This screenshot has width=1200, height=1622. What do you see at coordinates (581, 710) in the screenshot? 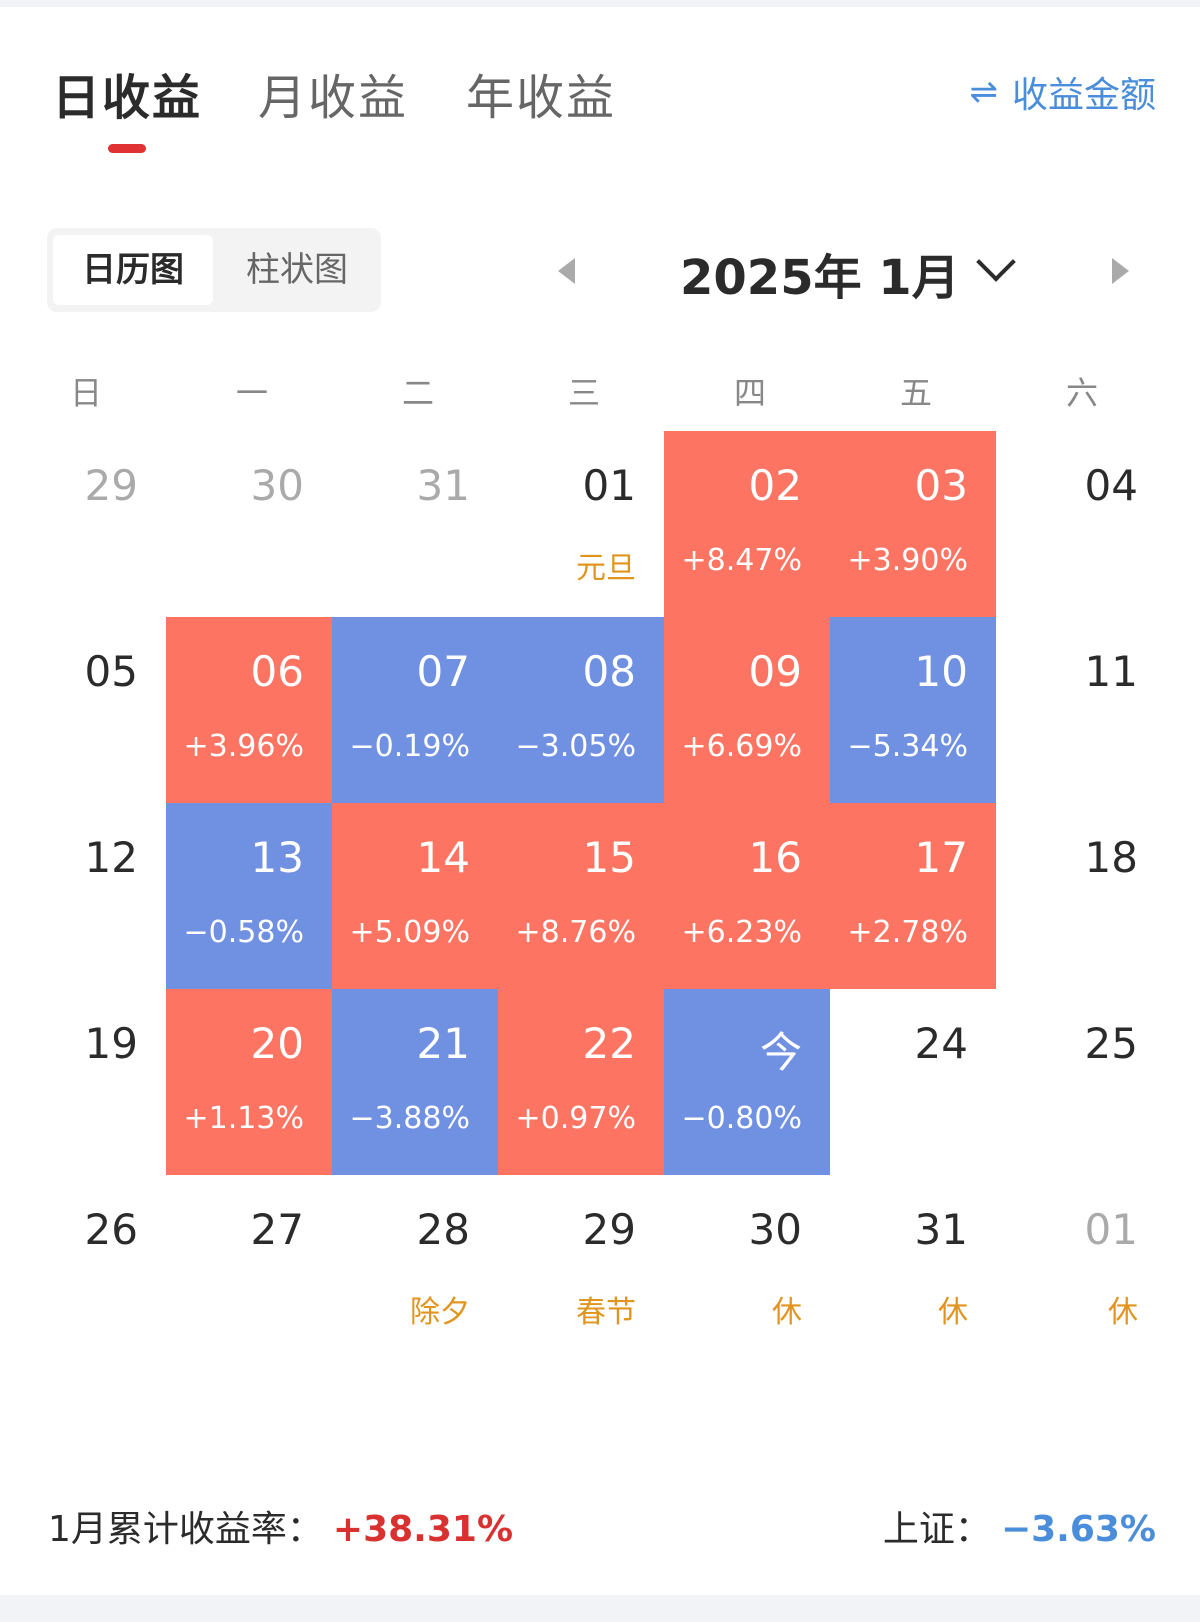
I see `calendar-day-cell: 08 −3.05%` at bounding box center [581, 710].